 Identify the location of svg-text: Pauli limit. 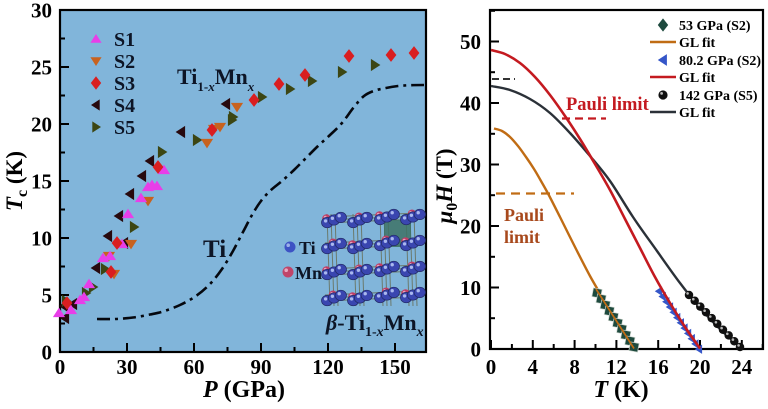
(608, 105).